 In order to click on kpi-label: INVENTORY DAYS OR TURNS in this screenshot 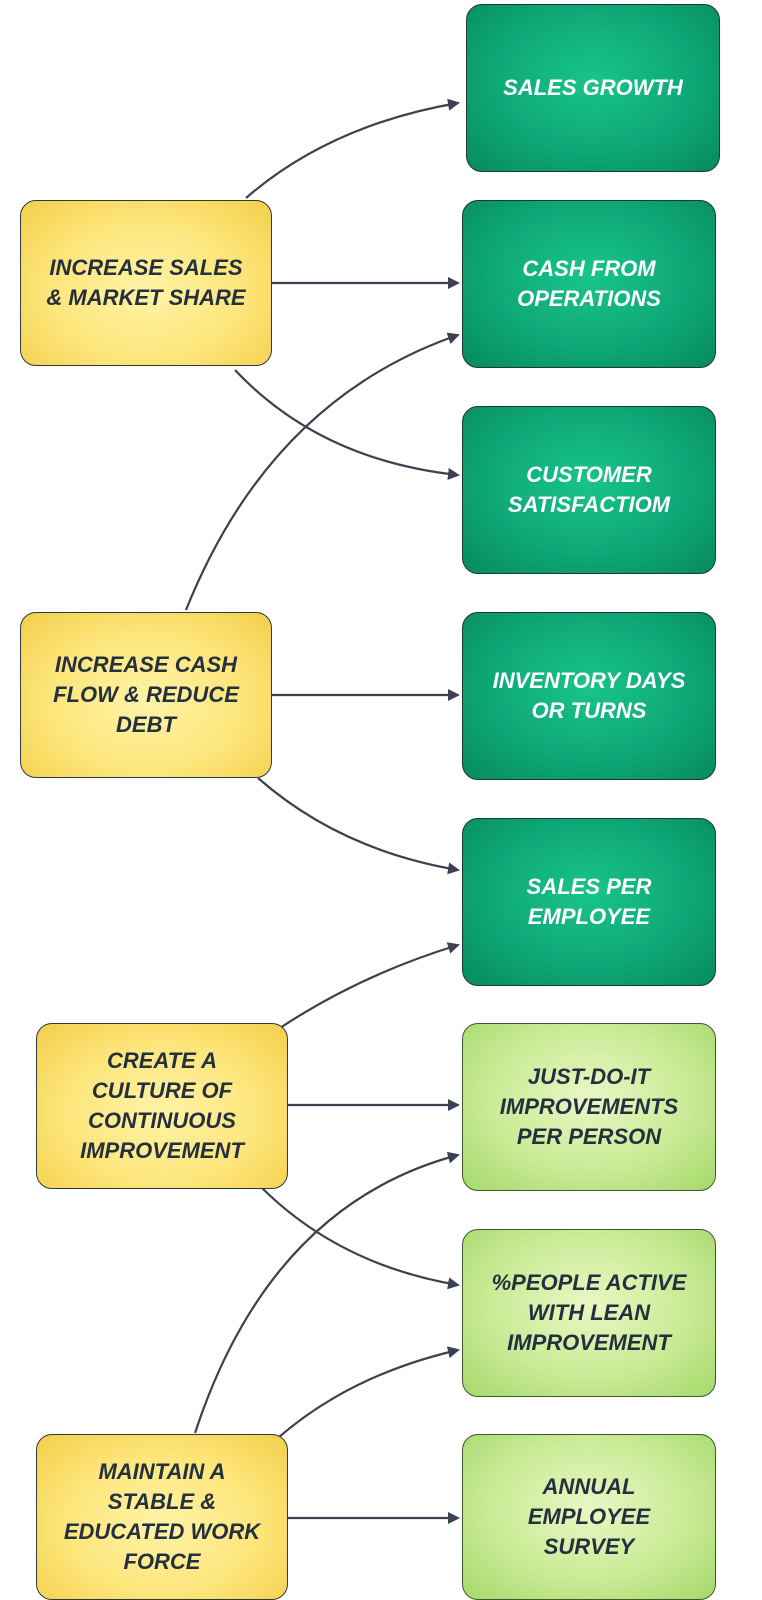, I will do `click(589, 695)`.